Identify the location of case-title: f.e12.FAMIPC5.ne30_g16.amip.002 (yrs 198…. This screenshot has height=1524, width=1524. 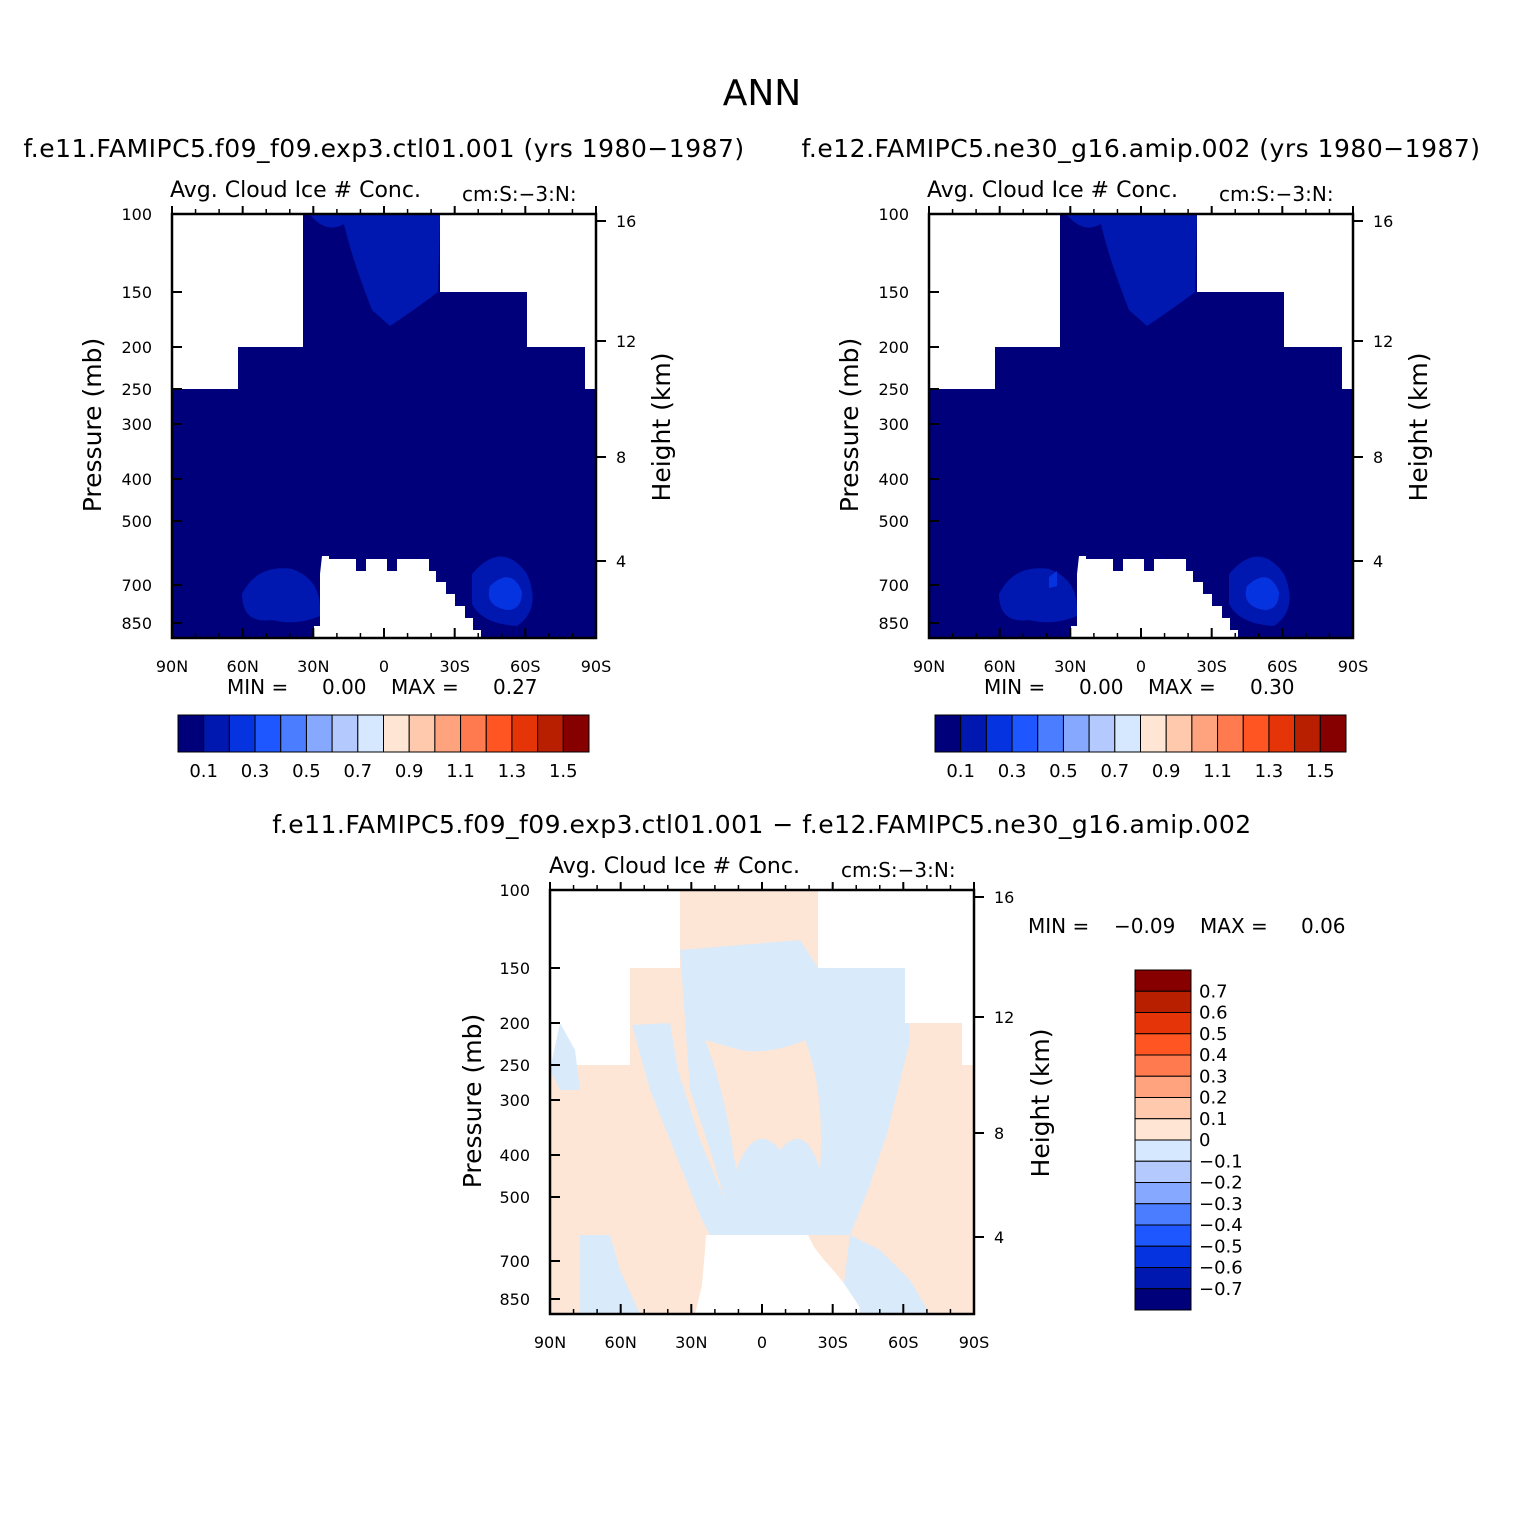
(1140, 148).